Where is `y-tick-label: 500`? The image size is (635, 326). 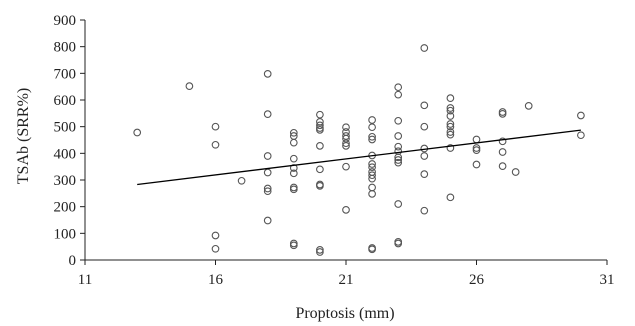 y-tick-label: 500 is located at coordinates (65, 128).